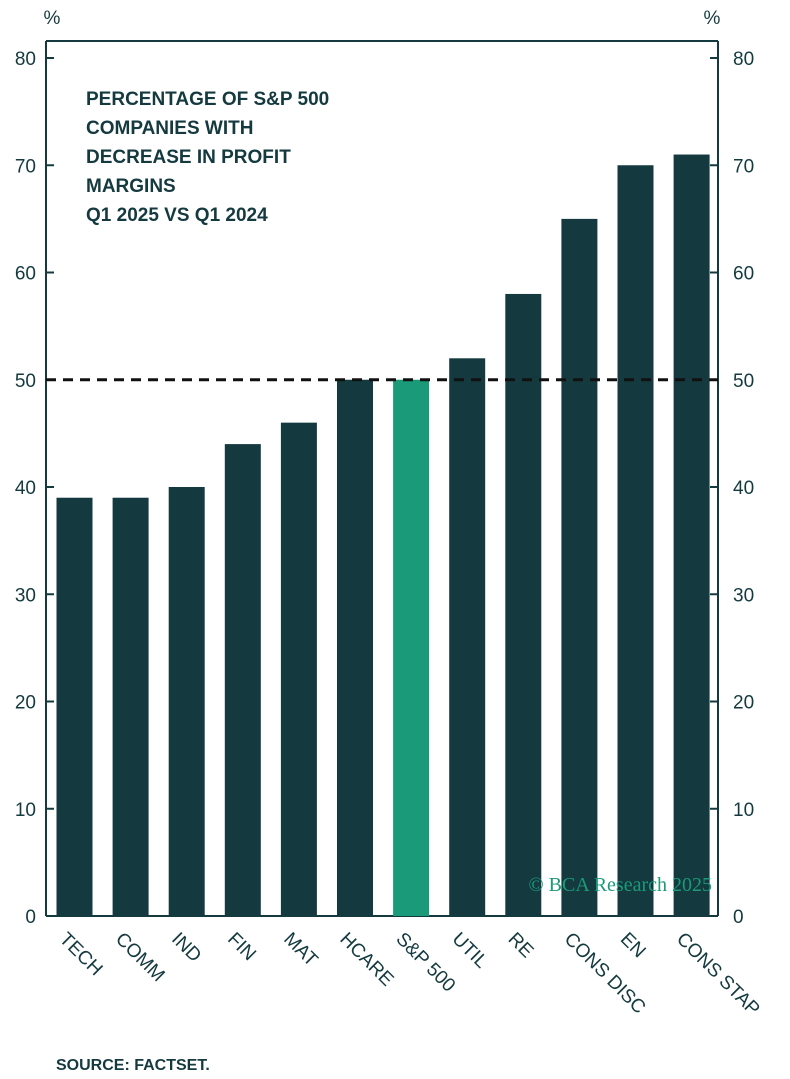  Describe the element at coordinates (620, 885) in the screenshot. I see `watermark: © BCA Research 2025` at that location.